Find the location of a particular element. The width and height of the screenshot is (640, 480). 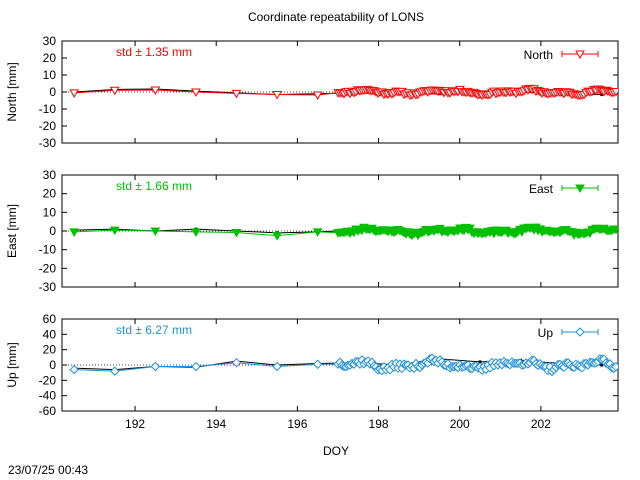

panel-east-ylabel: East [mm] is located at coordinates (12, 231).